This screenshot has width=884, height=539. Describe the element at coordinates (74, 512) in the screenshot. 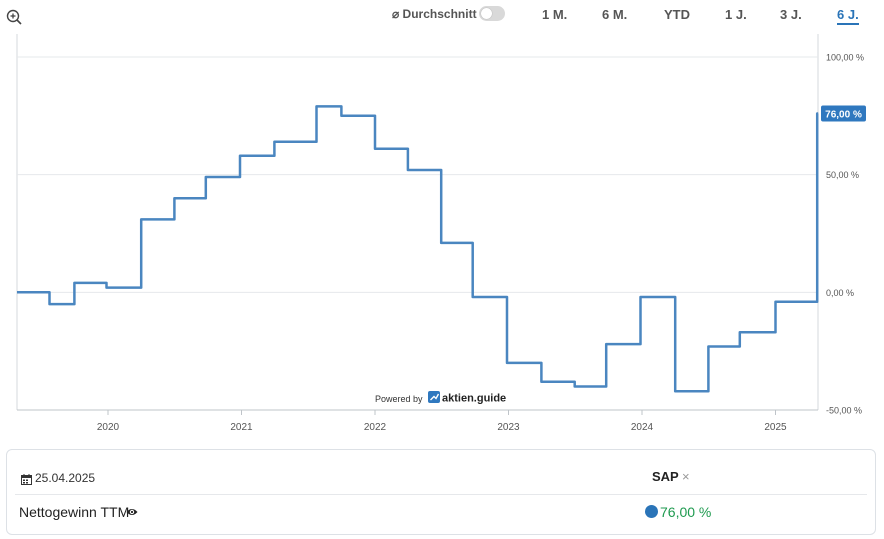

I see `metric-name: Nettogewinn TTM` at that location.